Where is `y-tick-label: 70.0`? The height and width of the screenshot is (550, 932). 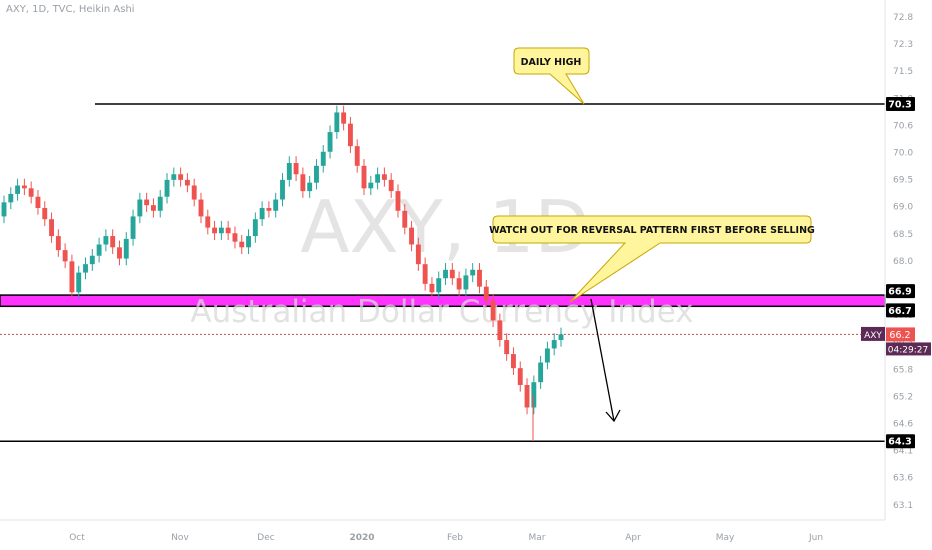 y-tick-label: 70.0 is located at coordinates (903, 154).